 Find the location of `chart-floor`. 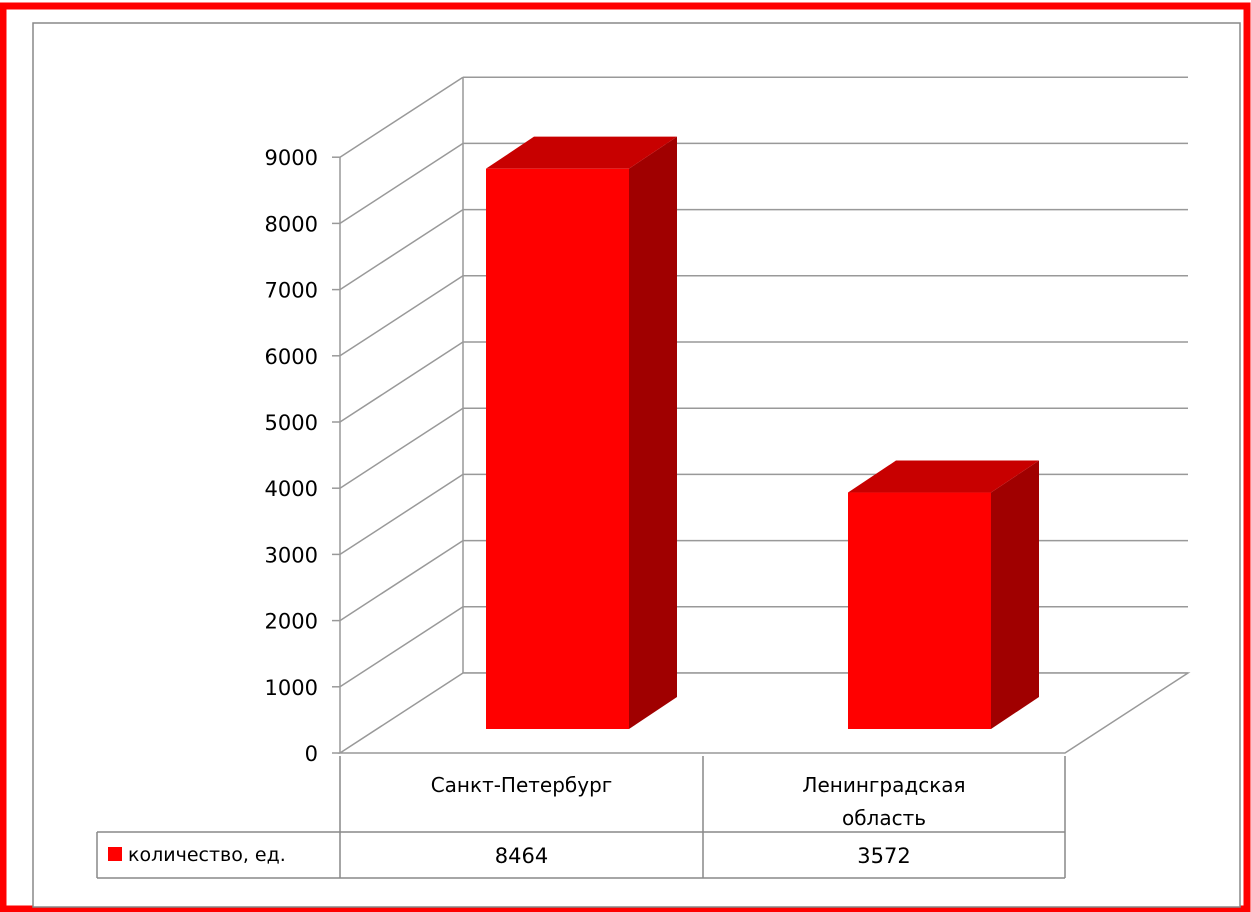

chart-floor is located at coordinates (764, 713).